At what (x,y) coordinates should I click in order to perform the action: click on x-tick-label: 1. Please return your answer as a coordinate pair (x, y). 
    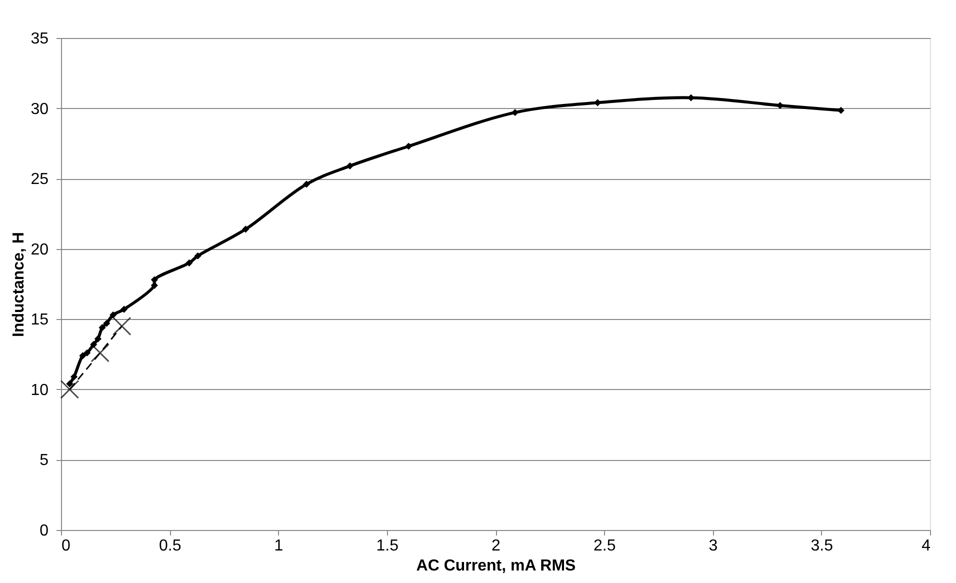
    Looking at the image, I should click on (279, 546).